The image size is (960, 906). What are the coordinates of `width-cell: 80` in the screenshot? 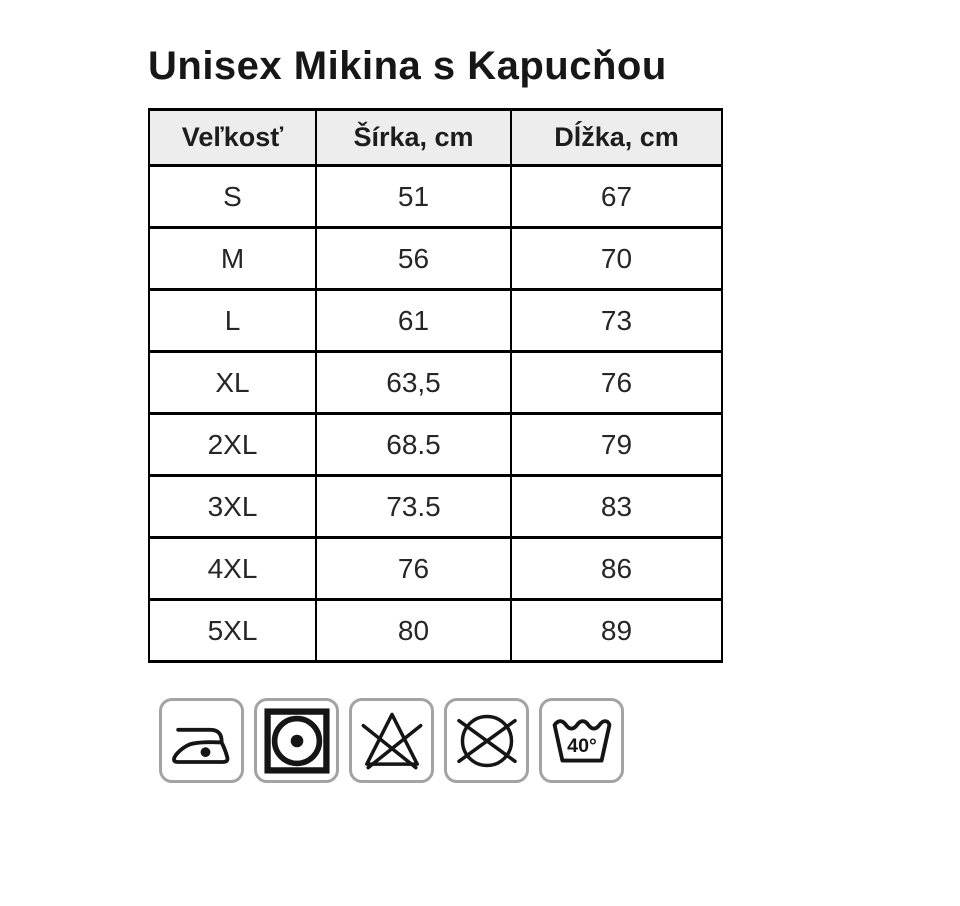 It's located at (413, 630).